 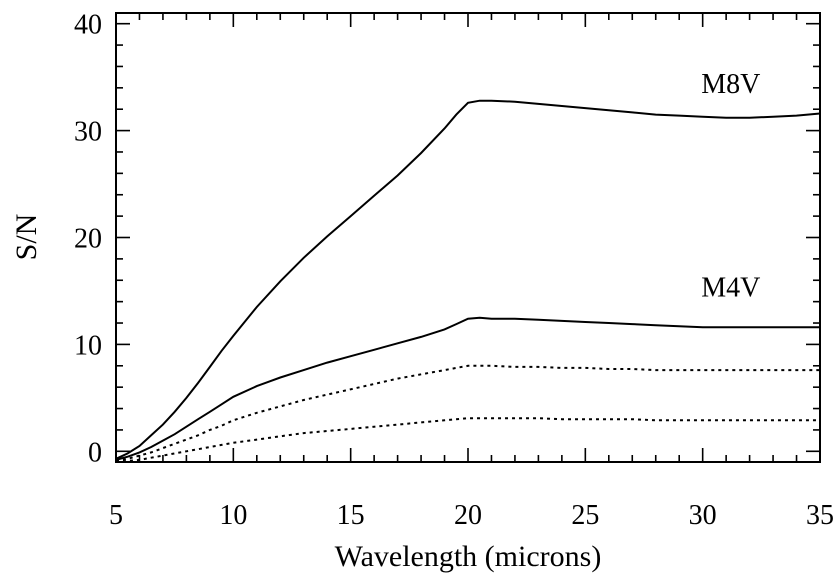 I want to click on x-tick-label: 20, so click(x=468, y=515).